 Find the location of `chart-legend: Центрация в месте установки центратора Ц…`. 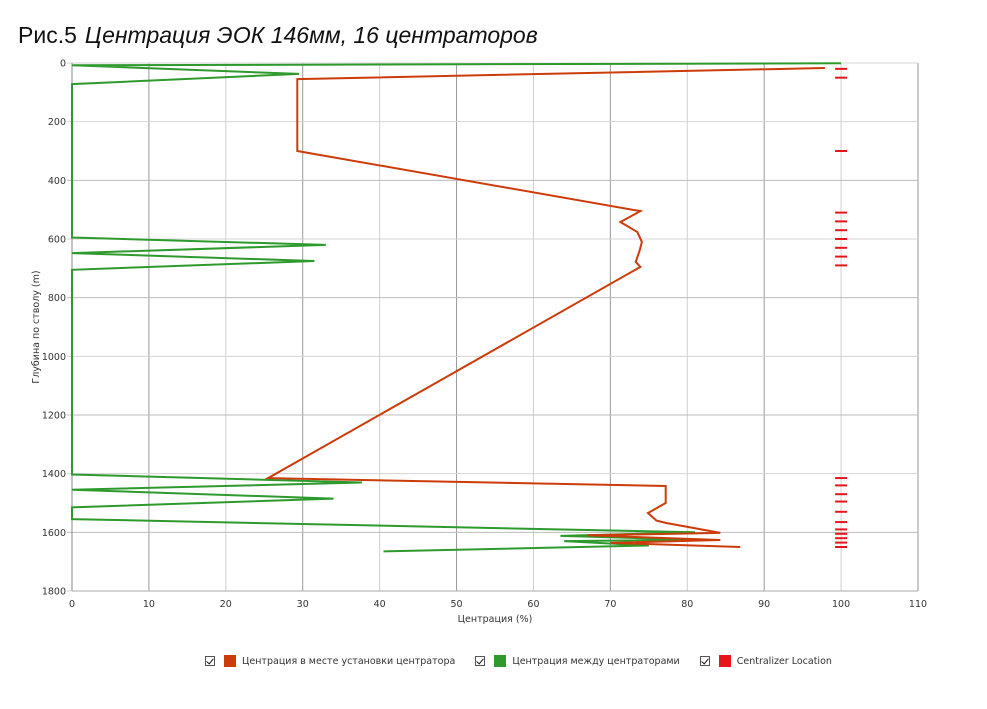

chart-legend: Центрация в месте установки центратора Ц… is located at coordinates (528, 661).